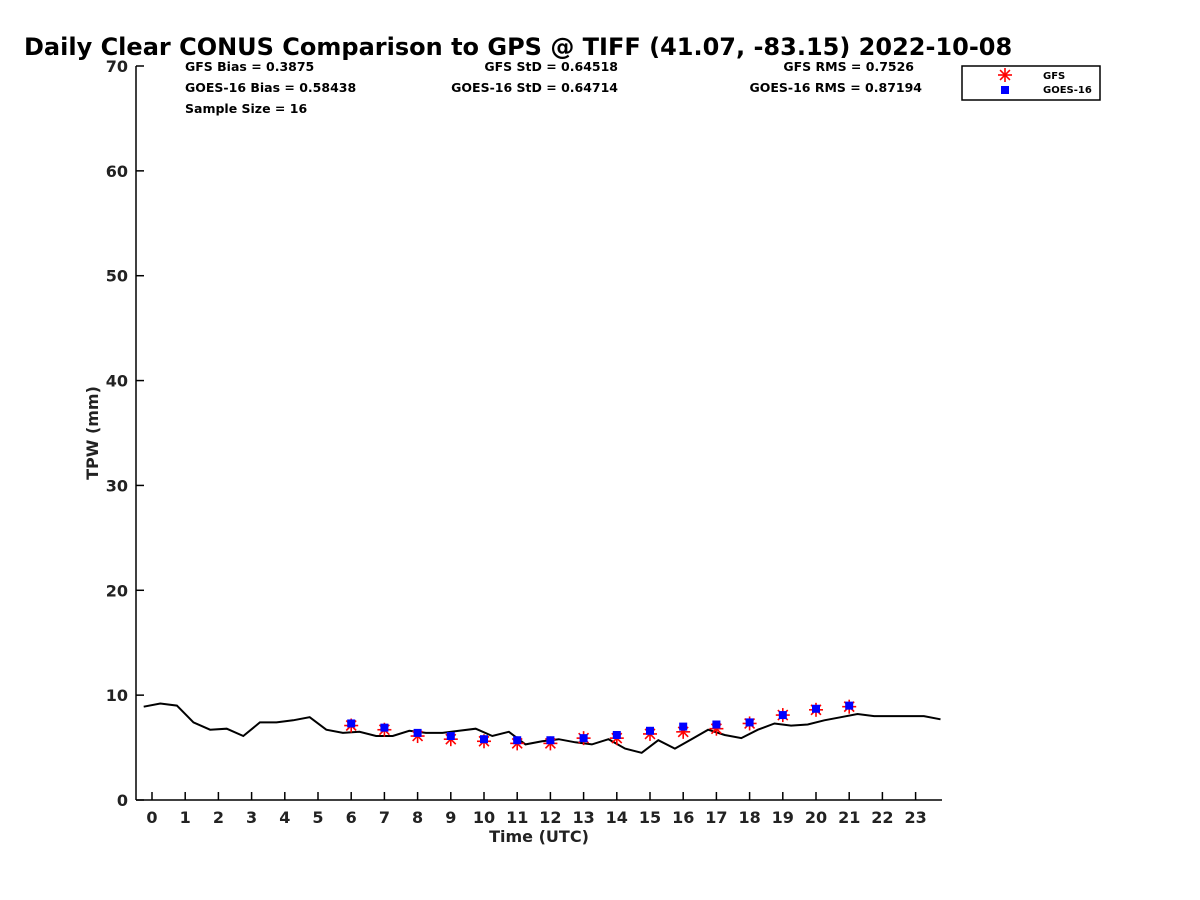 The width and height of the screenshot is (1200, 900). Describe the element at coordinates (783, 817) in the screenshot. I see `x-tick-label: 19` at that location.